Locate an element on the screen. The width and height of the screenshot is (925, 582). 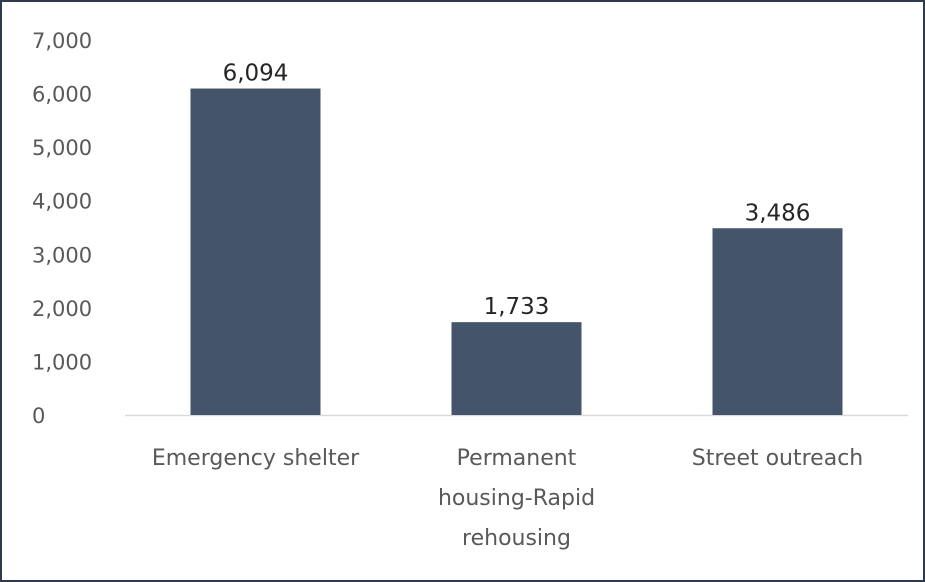
data-label: 6,094 is located at coordinates (256, 74).